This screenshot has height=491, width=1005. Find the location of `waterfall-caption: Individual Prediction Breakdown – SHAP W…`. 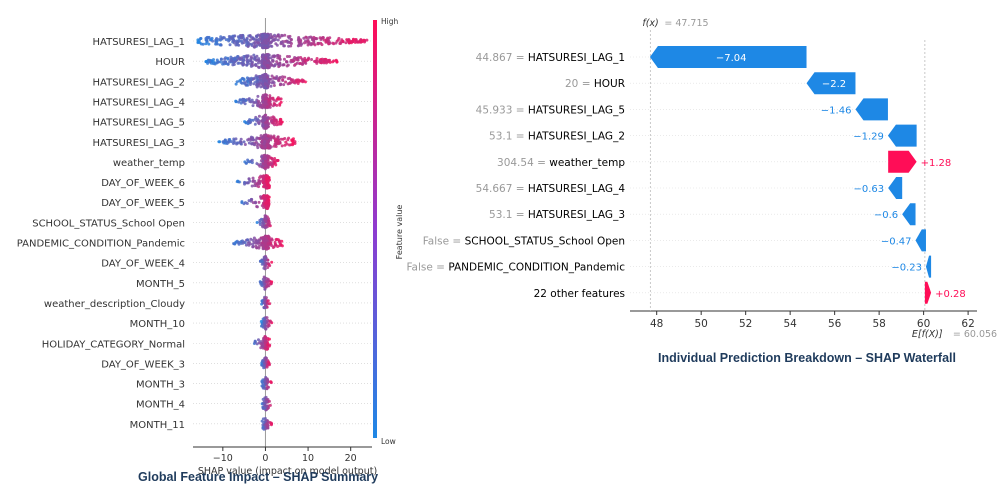

waterfall-caption: Individual Prediction Breakdown – SHAP W… is located at coordinates (807, 358).